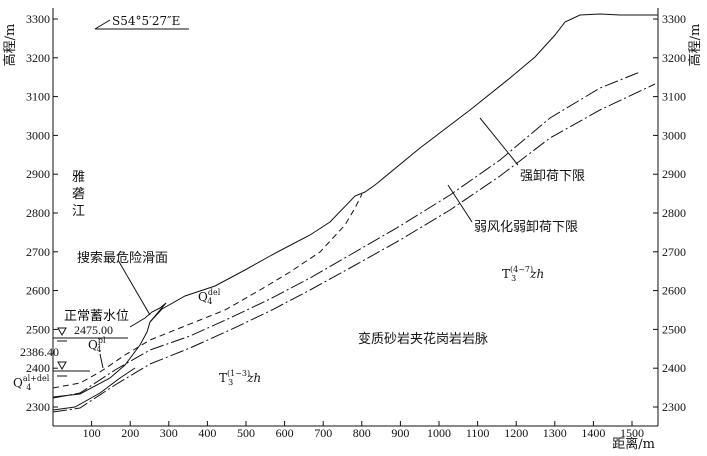  Describe the element at coordinates (134, 287) in the screenshot. I see `slip-surface-leader` at that location.